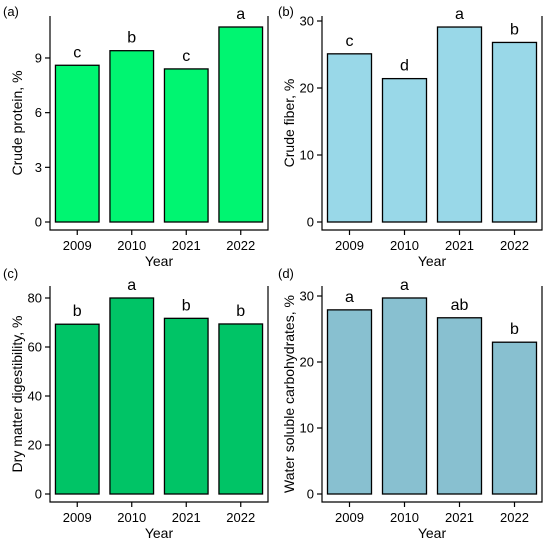 This screenshot has height=547, width=550. Describe the element at coordinates (350, 41) in the screenshot. I see `panel-b-bar-letter: c` at that location.